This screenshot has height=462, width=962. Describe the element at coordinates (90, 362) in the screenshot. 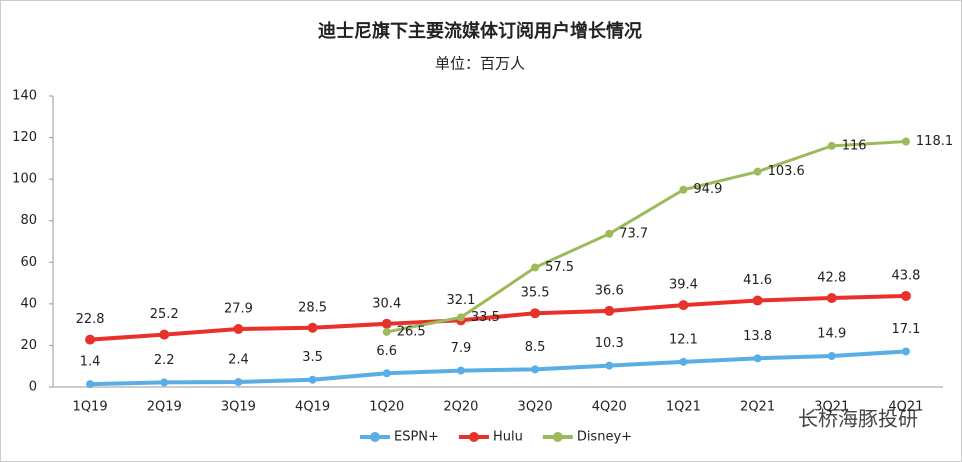

I see `data-label: 1.4` at that location.